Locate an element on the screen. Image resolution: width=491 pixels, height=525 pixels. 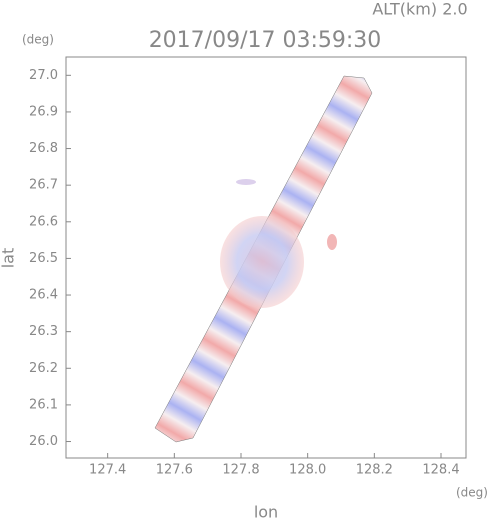
x-axis-label: lon is located at coordinates (266, 512).